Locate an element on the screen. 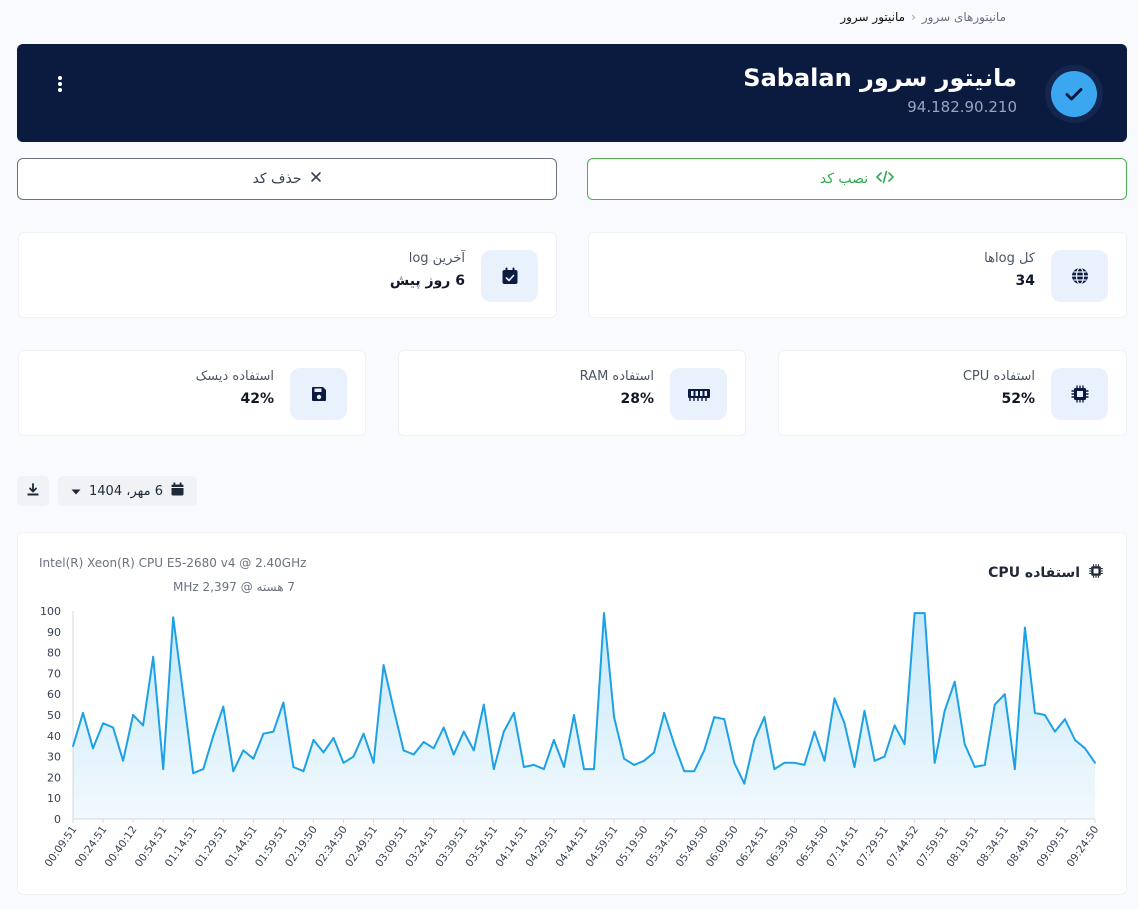 The width and height of the screenshot is (1138, 909). disk-usage-card: استفاده دیسک 42% is located at coordinates (192, 393).